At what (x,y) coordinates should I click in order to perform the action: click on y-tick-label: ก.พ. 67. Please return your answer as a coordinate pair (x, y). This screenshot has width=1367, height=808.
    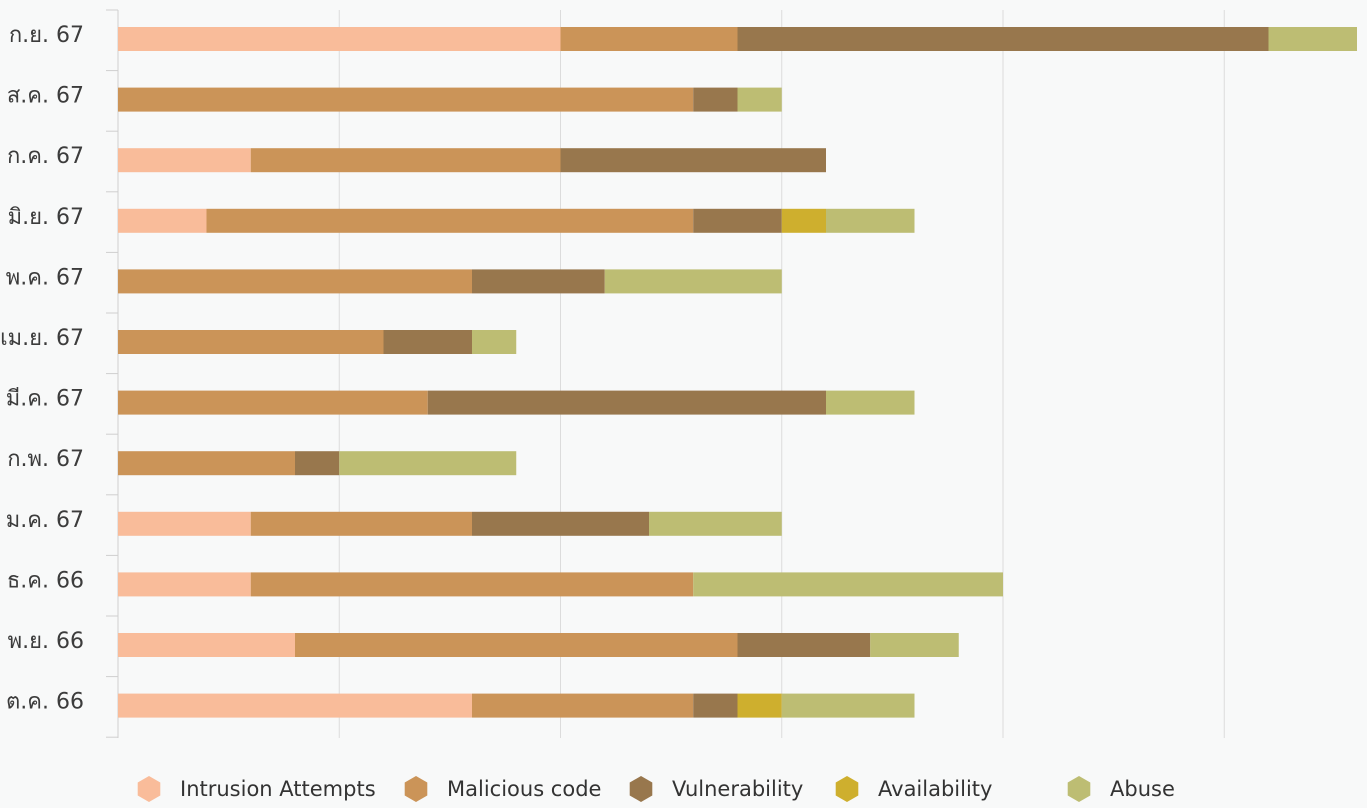
    Looking at the image, I should click on (45, 459).